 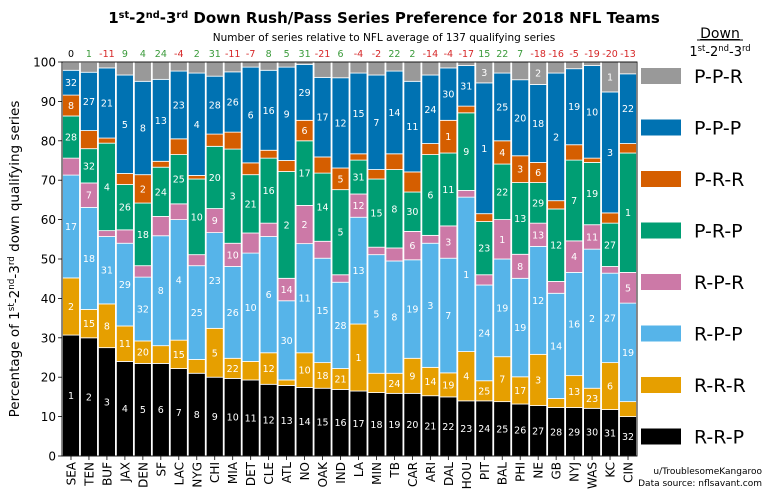 What do you see at coordinates (323, 474) in the screenshot?
I see `x-tick-label-OAK: OAK` at bounding box center [323, 474].